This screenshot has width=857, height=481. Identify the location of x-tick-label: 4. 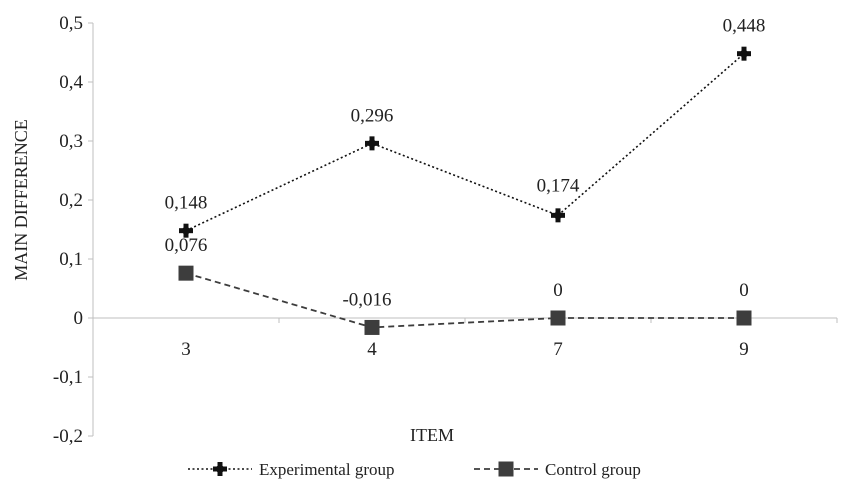
(372, 349).